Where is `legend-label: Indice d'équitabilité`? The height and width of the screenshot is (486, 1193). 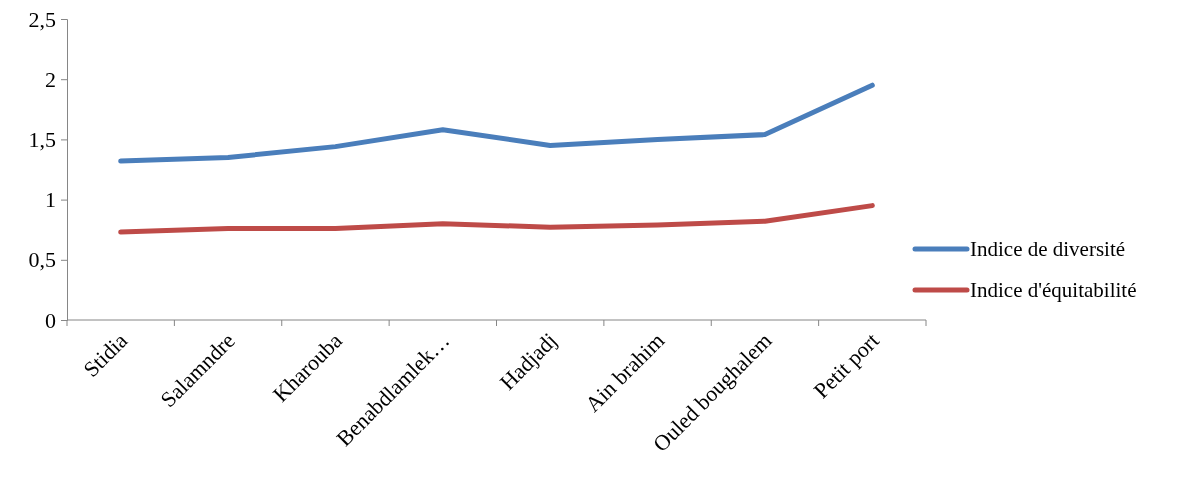 legend-label: Indice d'équitabilité is located at coordinates (1053, 290).